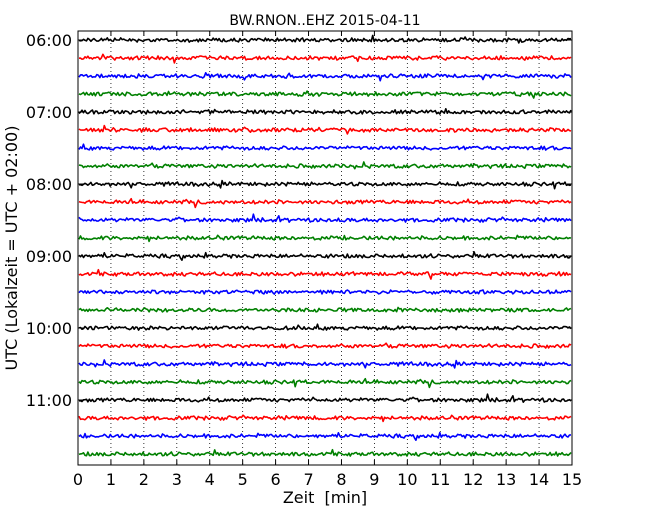 The width and height of the screenshot is (650, 520). Describe the element at coordinates (572, 479) in the screenshot. I see `x-tick-label-15: 15` at that location.